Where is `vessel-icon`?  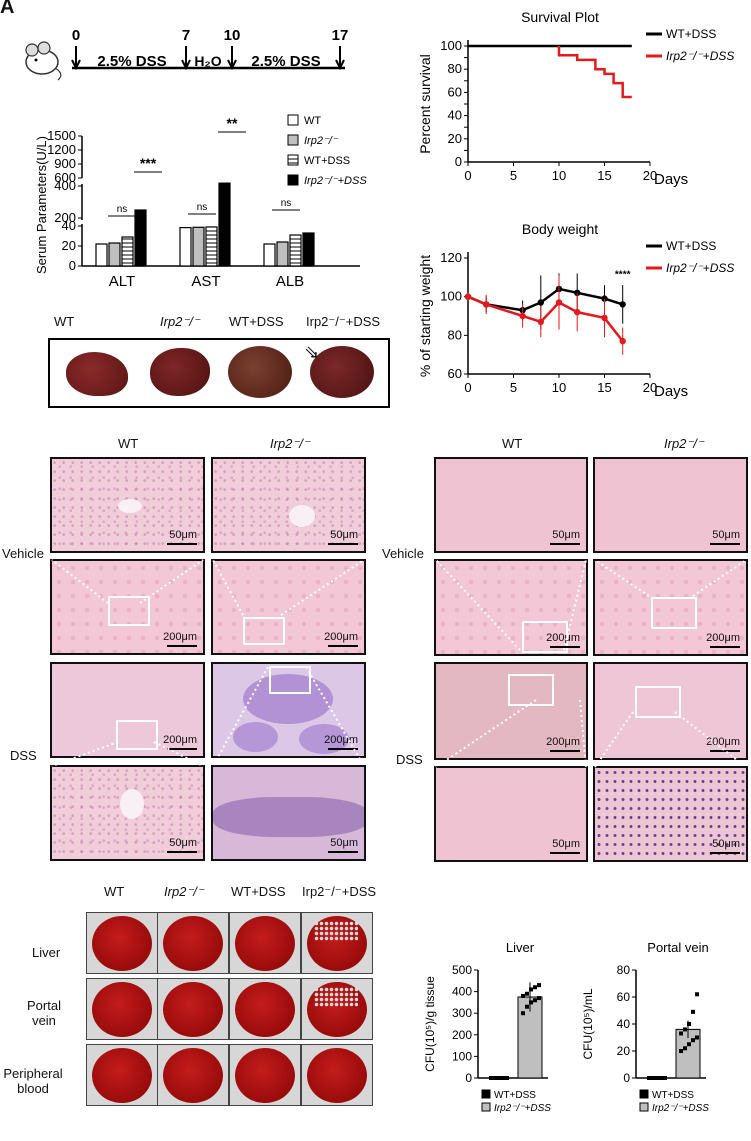
vessel-icon is located at coordinates (130, 506).